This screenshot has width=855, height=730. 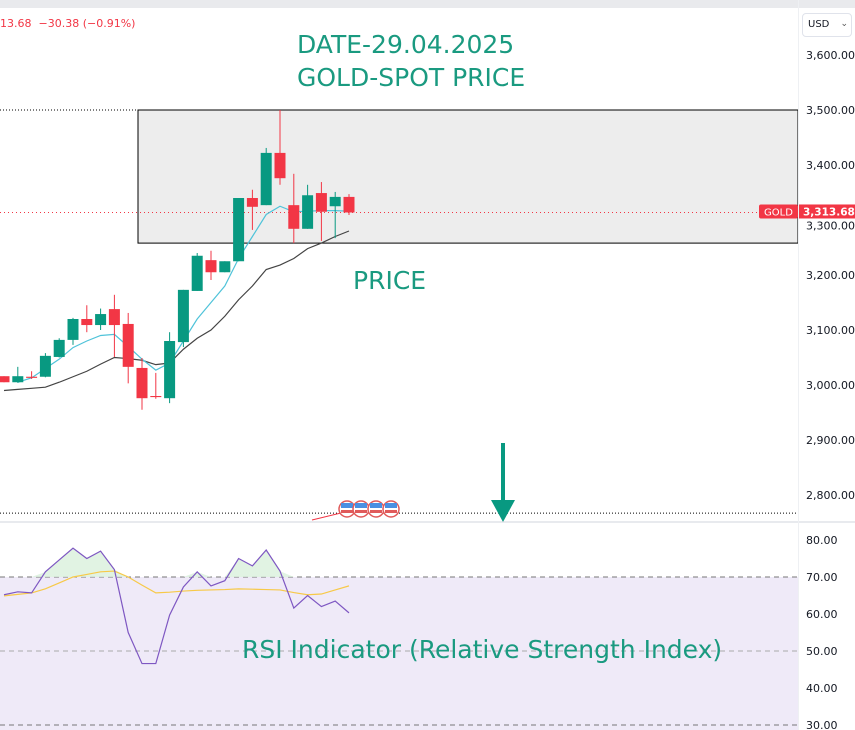 What do you see at coordinates (830, 275) in the screenshot?
I see `price-tick-label: 3,200.00` at bounding box center [830, 275].